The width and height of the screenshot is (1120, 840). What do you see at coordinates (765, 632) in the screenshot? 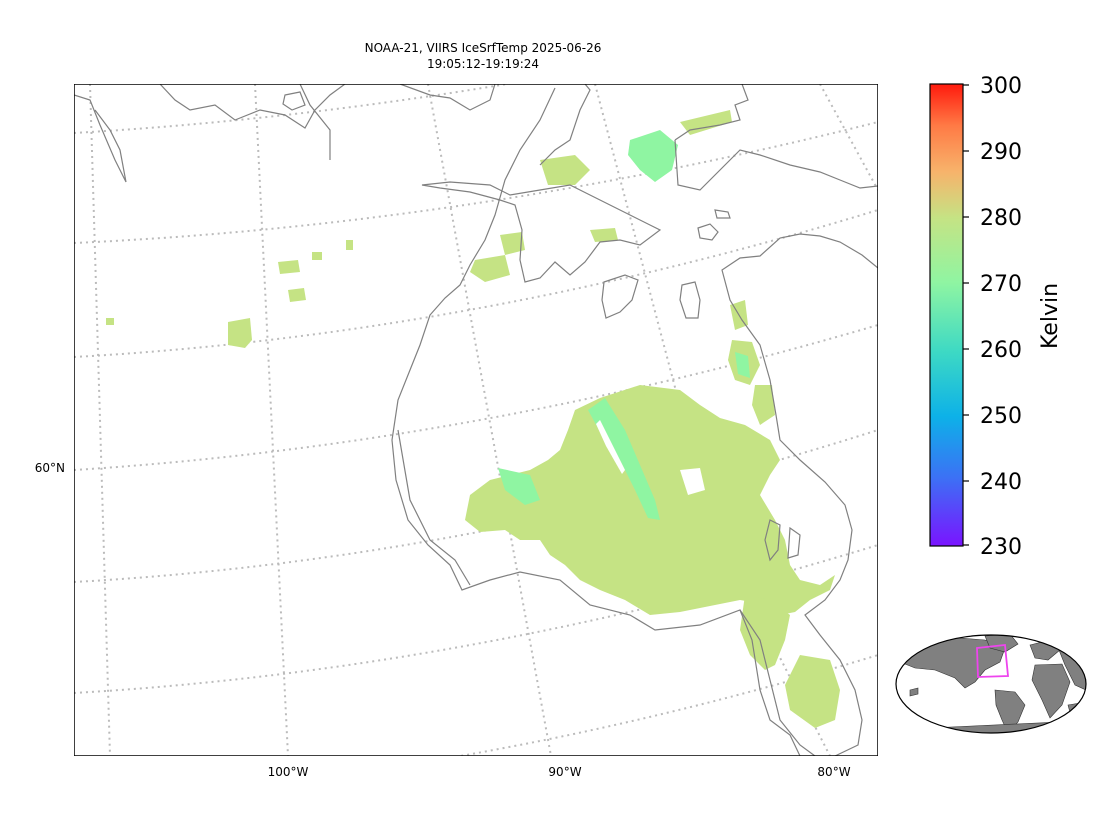
I see `ice-mass-james-bay` at bounding box center [765, 632].